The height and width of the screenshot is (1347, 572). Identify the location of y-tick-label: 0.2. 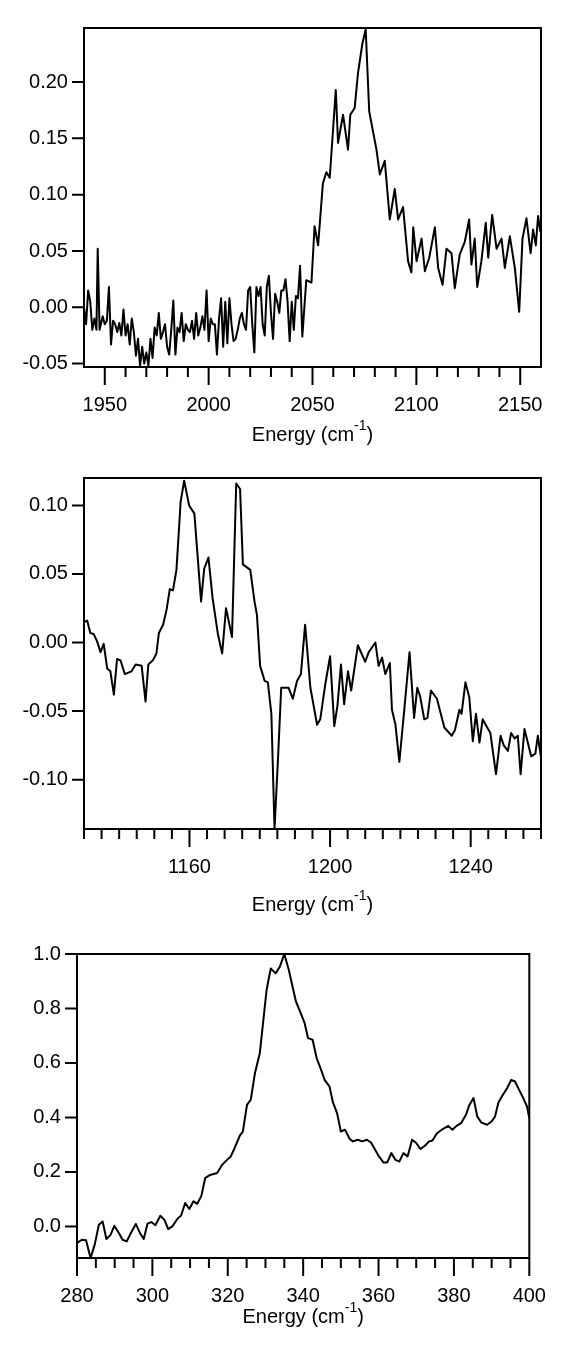
(47, 1170).